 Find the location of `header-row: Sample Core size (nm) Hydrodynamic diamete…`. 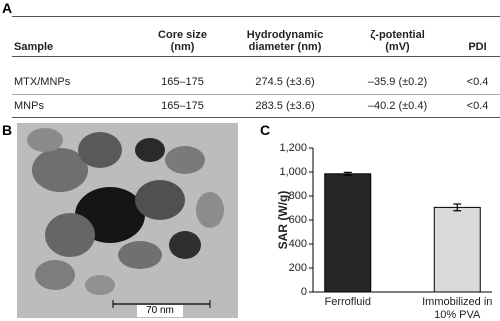

header-row: Sample Core size (nm) Hydrodynamic diamete… is located at coordinates (256, 36).